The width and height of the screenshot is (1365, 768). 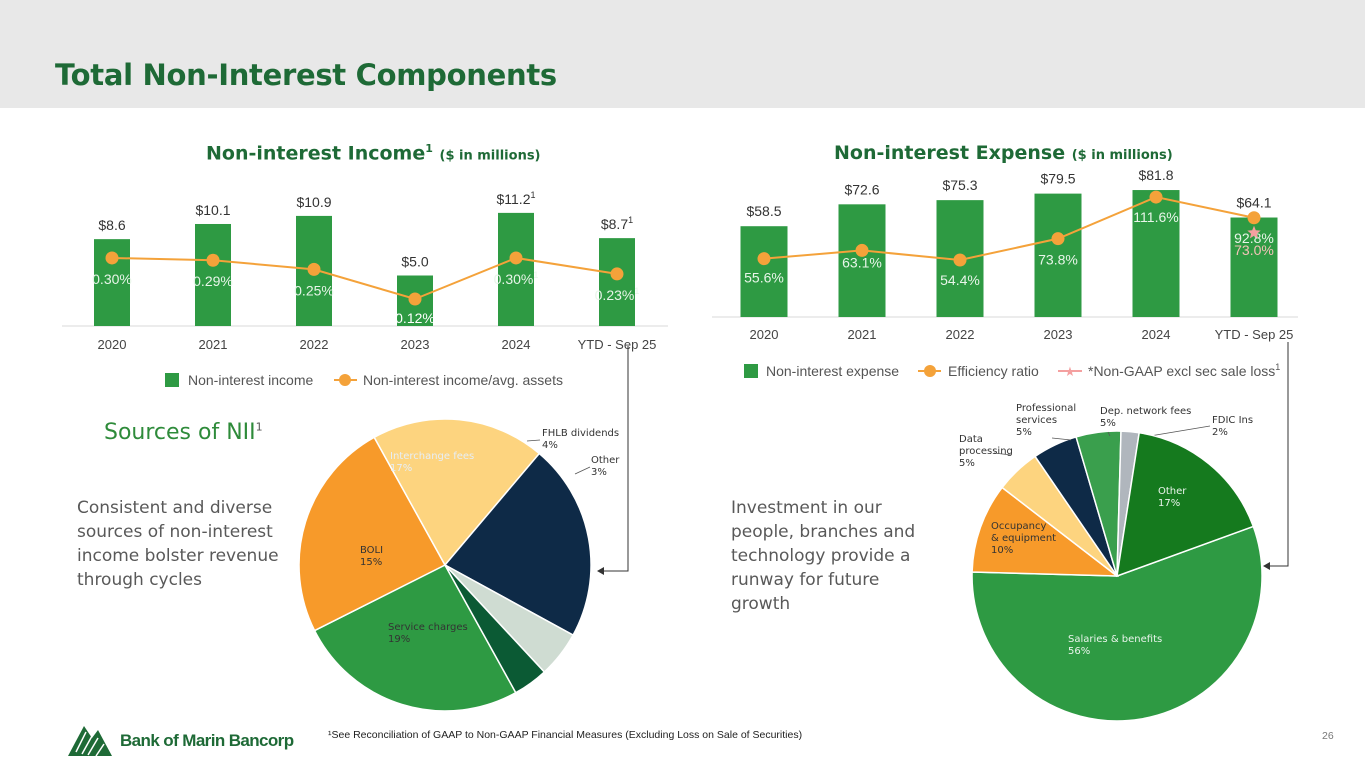 What do you see at coordinates (1002, 550) in the screenshot?
I see `expense-pie-pct: 10%` at bounding box center [1002, 550].